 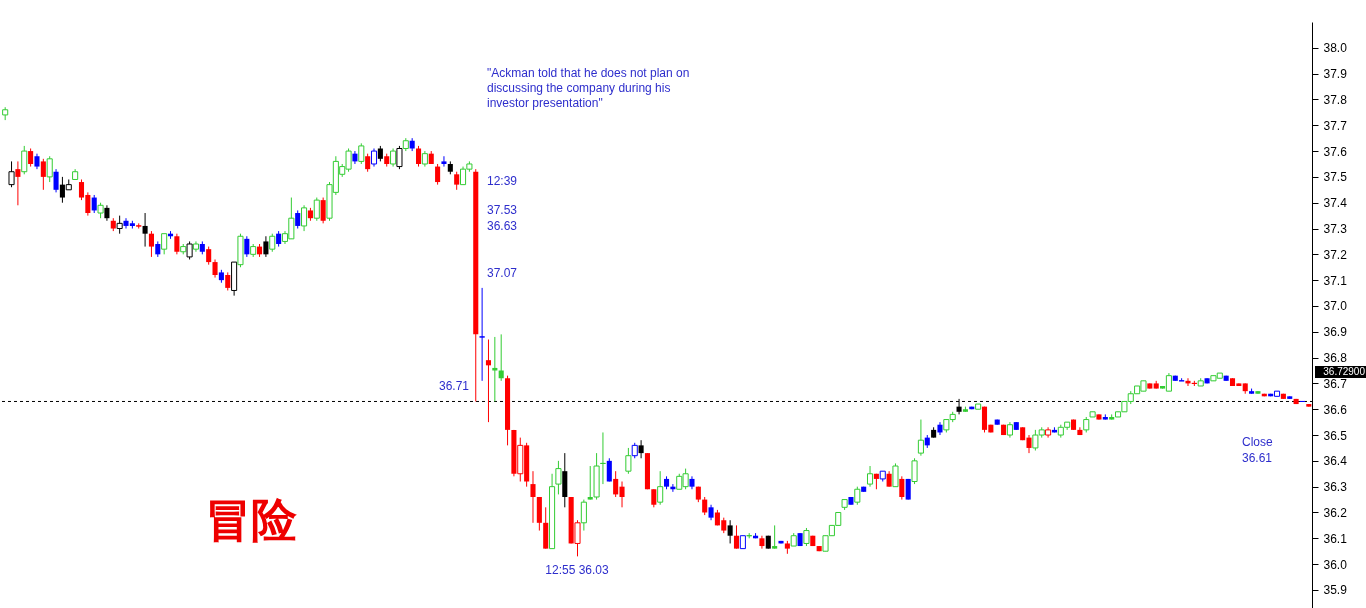 What do you see at coordinates (502, 181) in the screenshot?
I see `annotation: 12:39` at bounding box center [502, 181].